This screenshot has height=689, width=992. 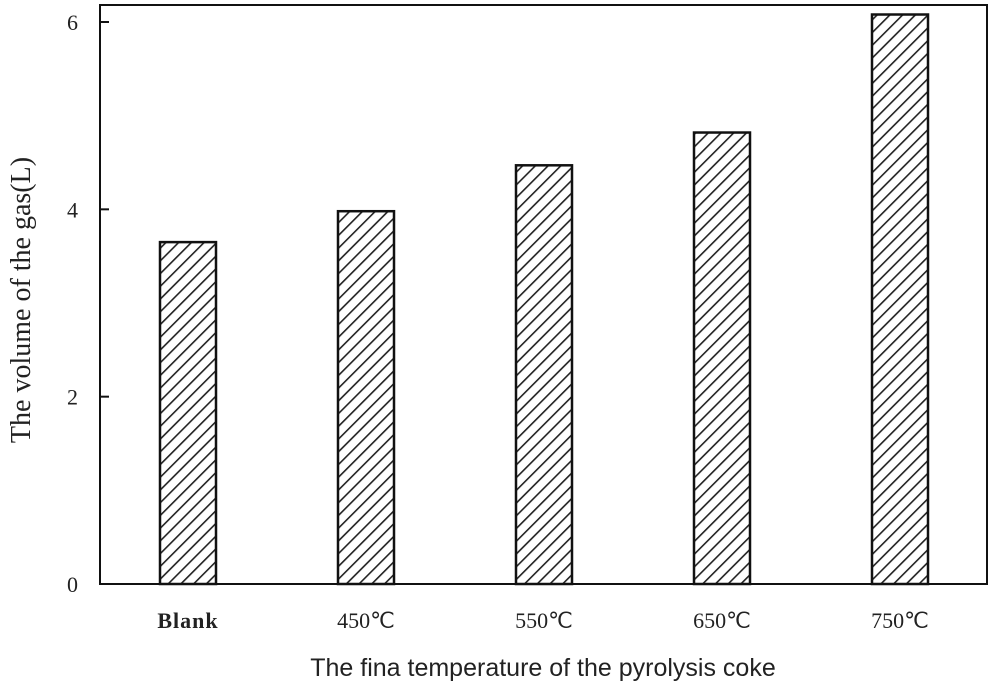 I want to click on x-category-label: 450℃, so click(x=366, y=620).